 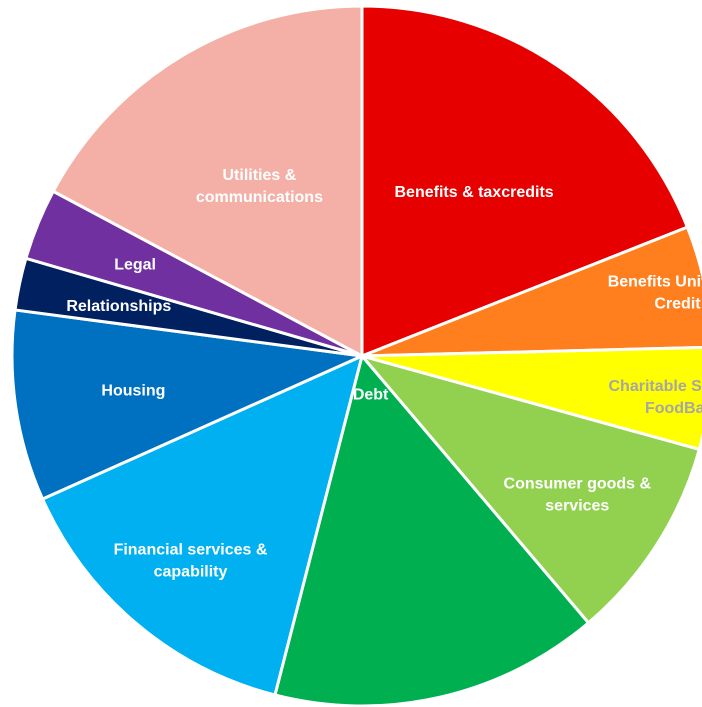 I want to click on pie-label-consumer-goods-and-services: Consumer goods & services, so click(x=578, y=495).